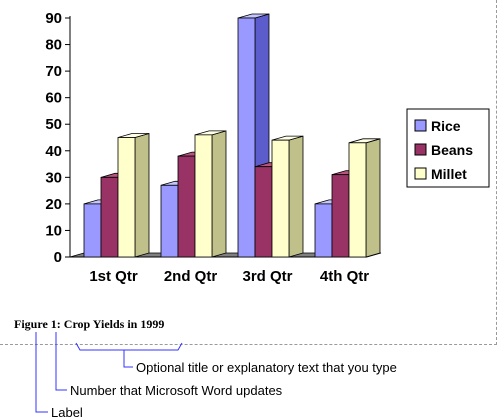 This screenshot has height=420, width=499. Describe the element at coordinates (53, 18) in the screenshot. I see `y-tick-label-90: 90` at that location.